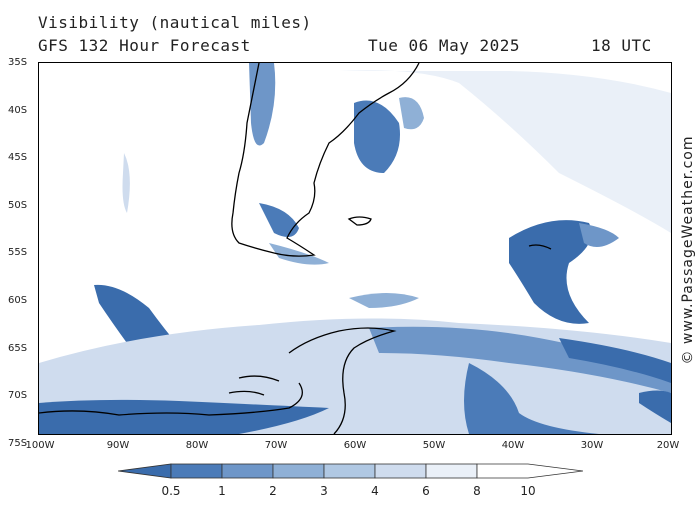 This screenshot has width=700, height=525. I want to click on legend-label: 3, so click(324, 491).